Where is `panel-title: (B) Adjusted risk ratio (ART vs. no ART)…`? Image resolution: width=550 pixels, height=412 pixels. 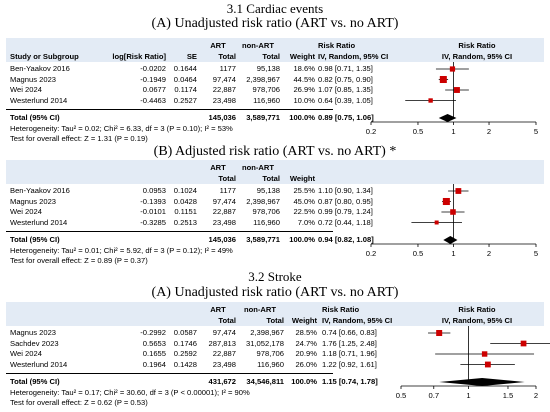
panel-title: (B) Adjusted risk ratio (ART vs. no ART)… is located at coordinates (275, 152).